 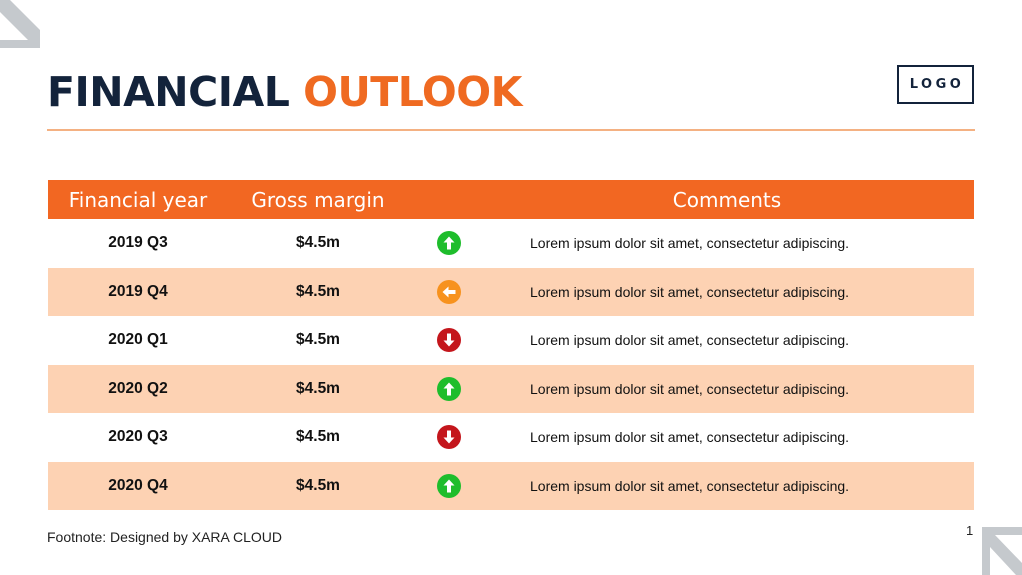 What do you see at coordinates (138, 243) in the screenshot?
I see `cell-financial-year: 2019 Q3` at bounding box center [138, 243].